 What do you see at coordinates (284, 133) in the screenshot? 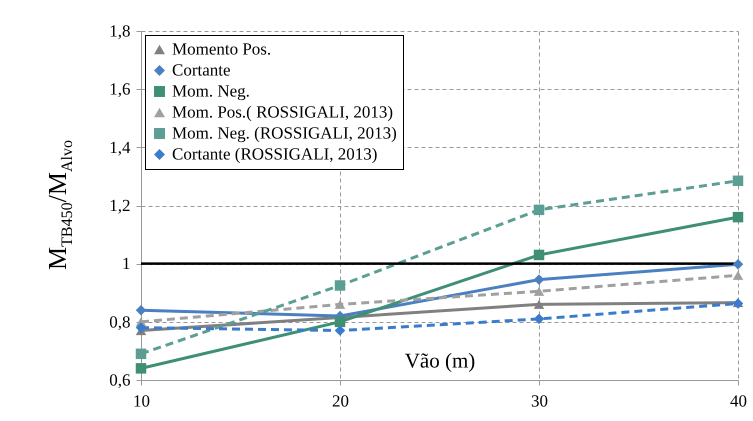
I see `legend-label: Mom. Neg. (ROSSIGALI, 2013)` at bounding box center [284, 133].